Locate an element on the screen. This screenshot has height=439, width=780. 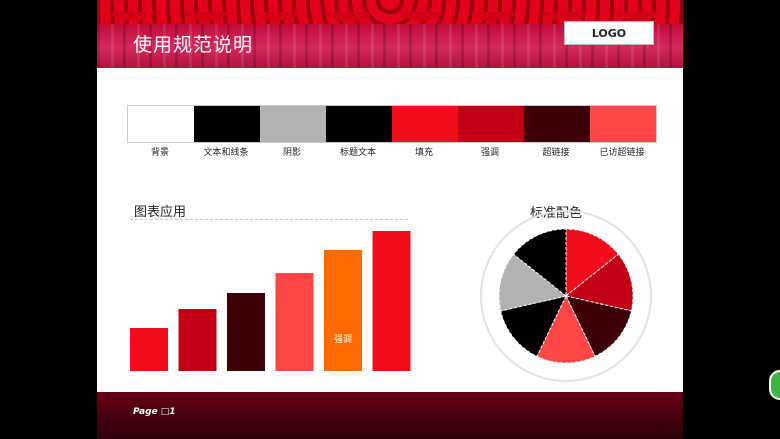
swatch-label: 标题文本 is located at coordinates (357, 153).